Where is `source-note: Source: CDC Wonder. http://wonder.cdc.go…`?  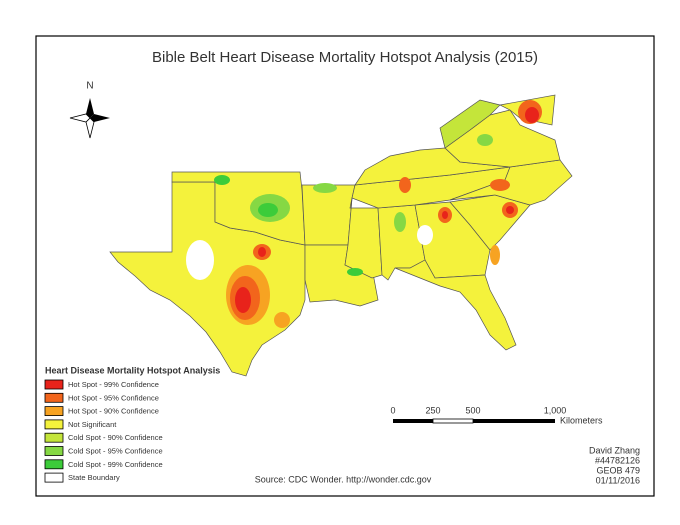
source-note: Source: CDC Wonder. http://wonder.cdc.go… is located at coordinates (343, 479).